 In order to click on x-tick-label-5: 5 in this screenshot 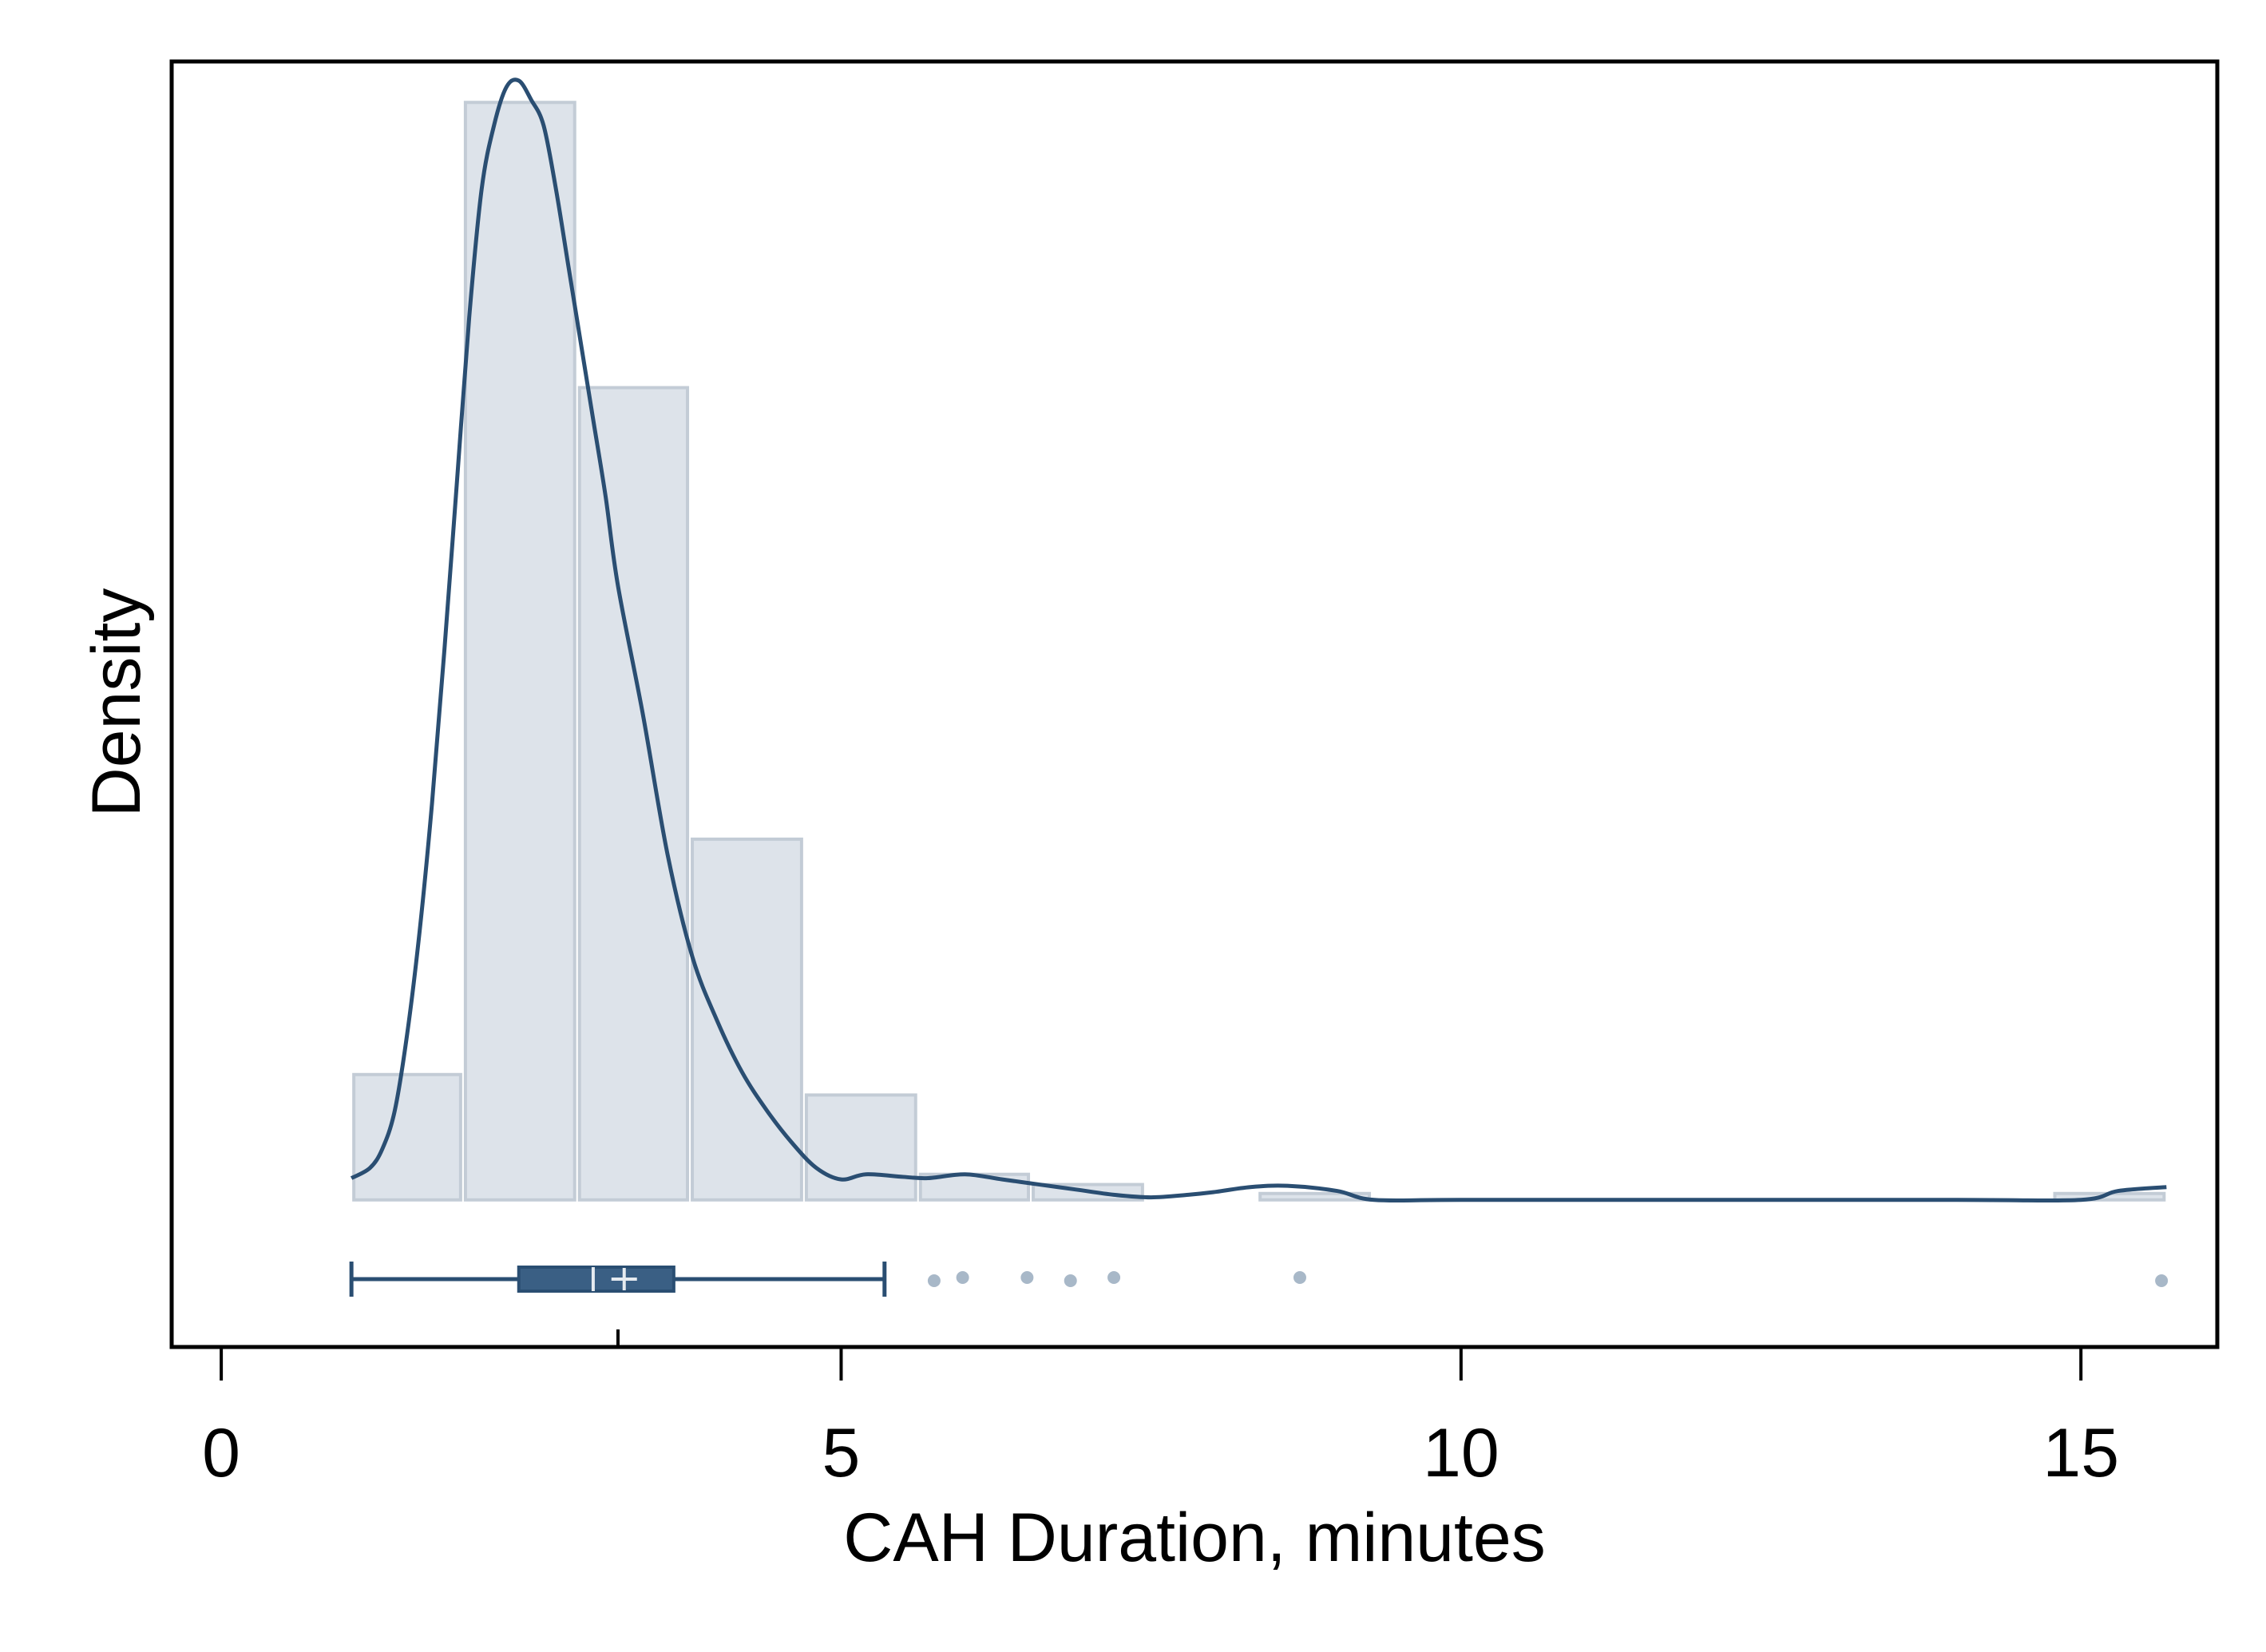, I will do `click(842, 1453)`.